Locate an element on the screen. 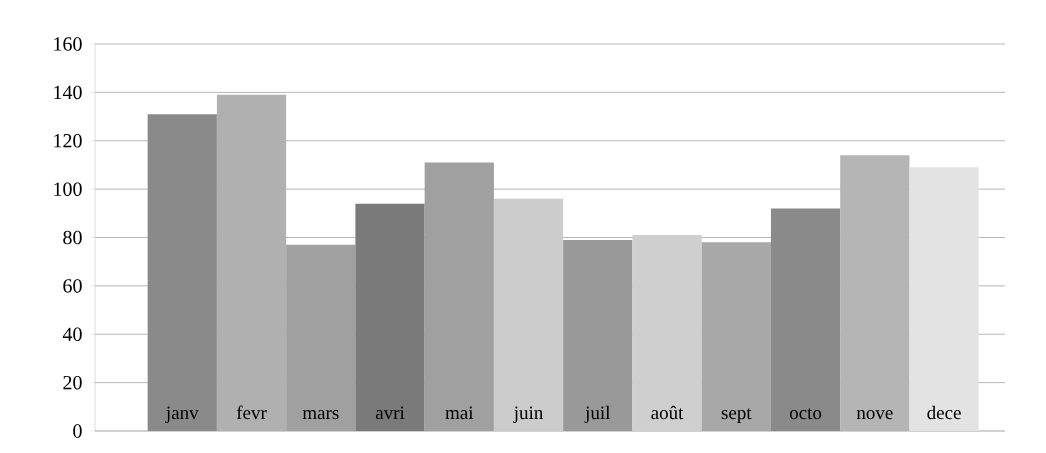 The image size is (1046, 453). x-tick-label: sept is located at coordinates (736, 416).